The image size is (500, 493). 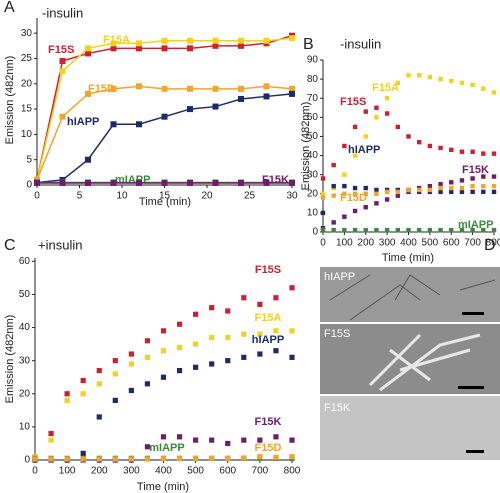 I want to click on chart-title: -insulin, so click(x=62, y=12).